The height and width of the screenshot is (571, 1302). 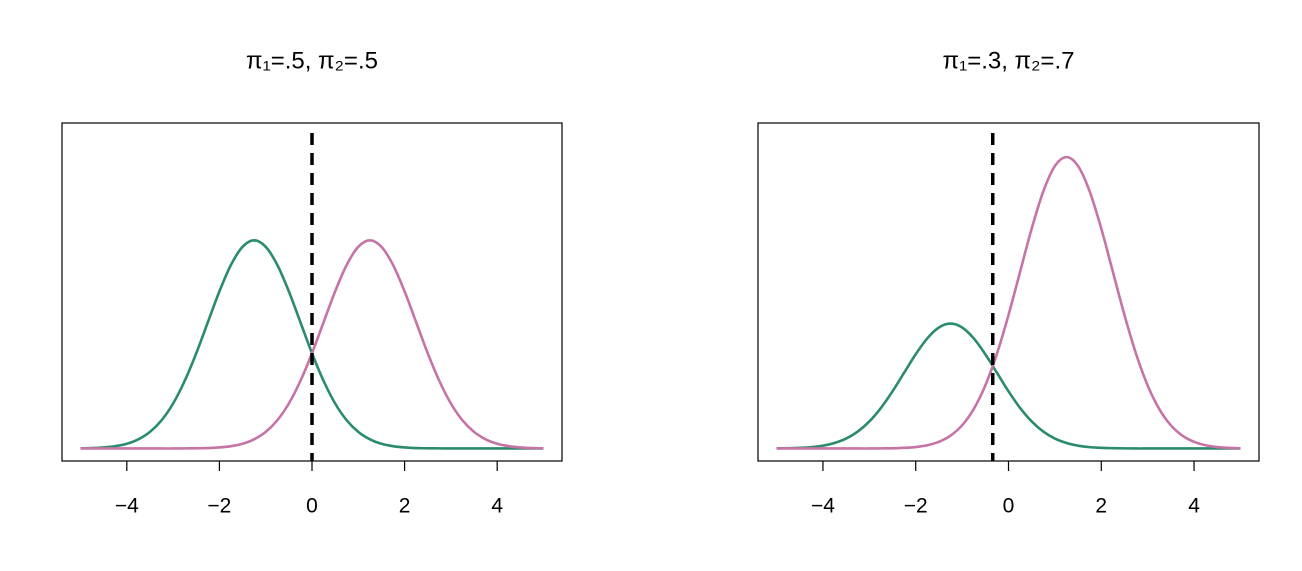 What do you see at coordinates (312, 60) in the screenshot?
I see `chart-title: π₁=.5, π₂=.5` at bounding box center [312, 60].